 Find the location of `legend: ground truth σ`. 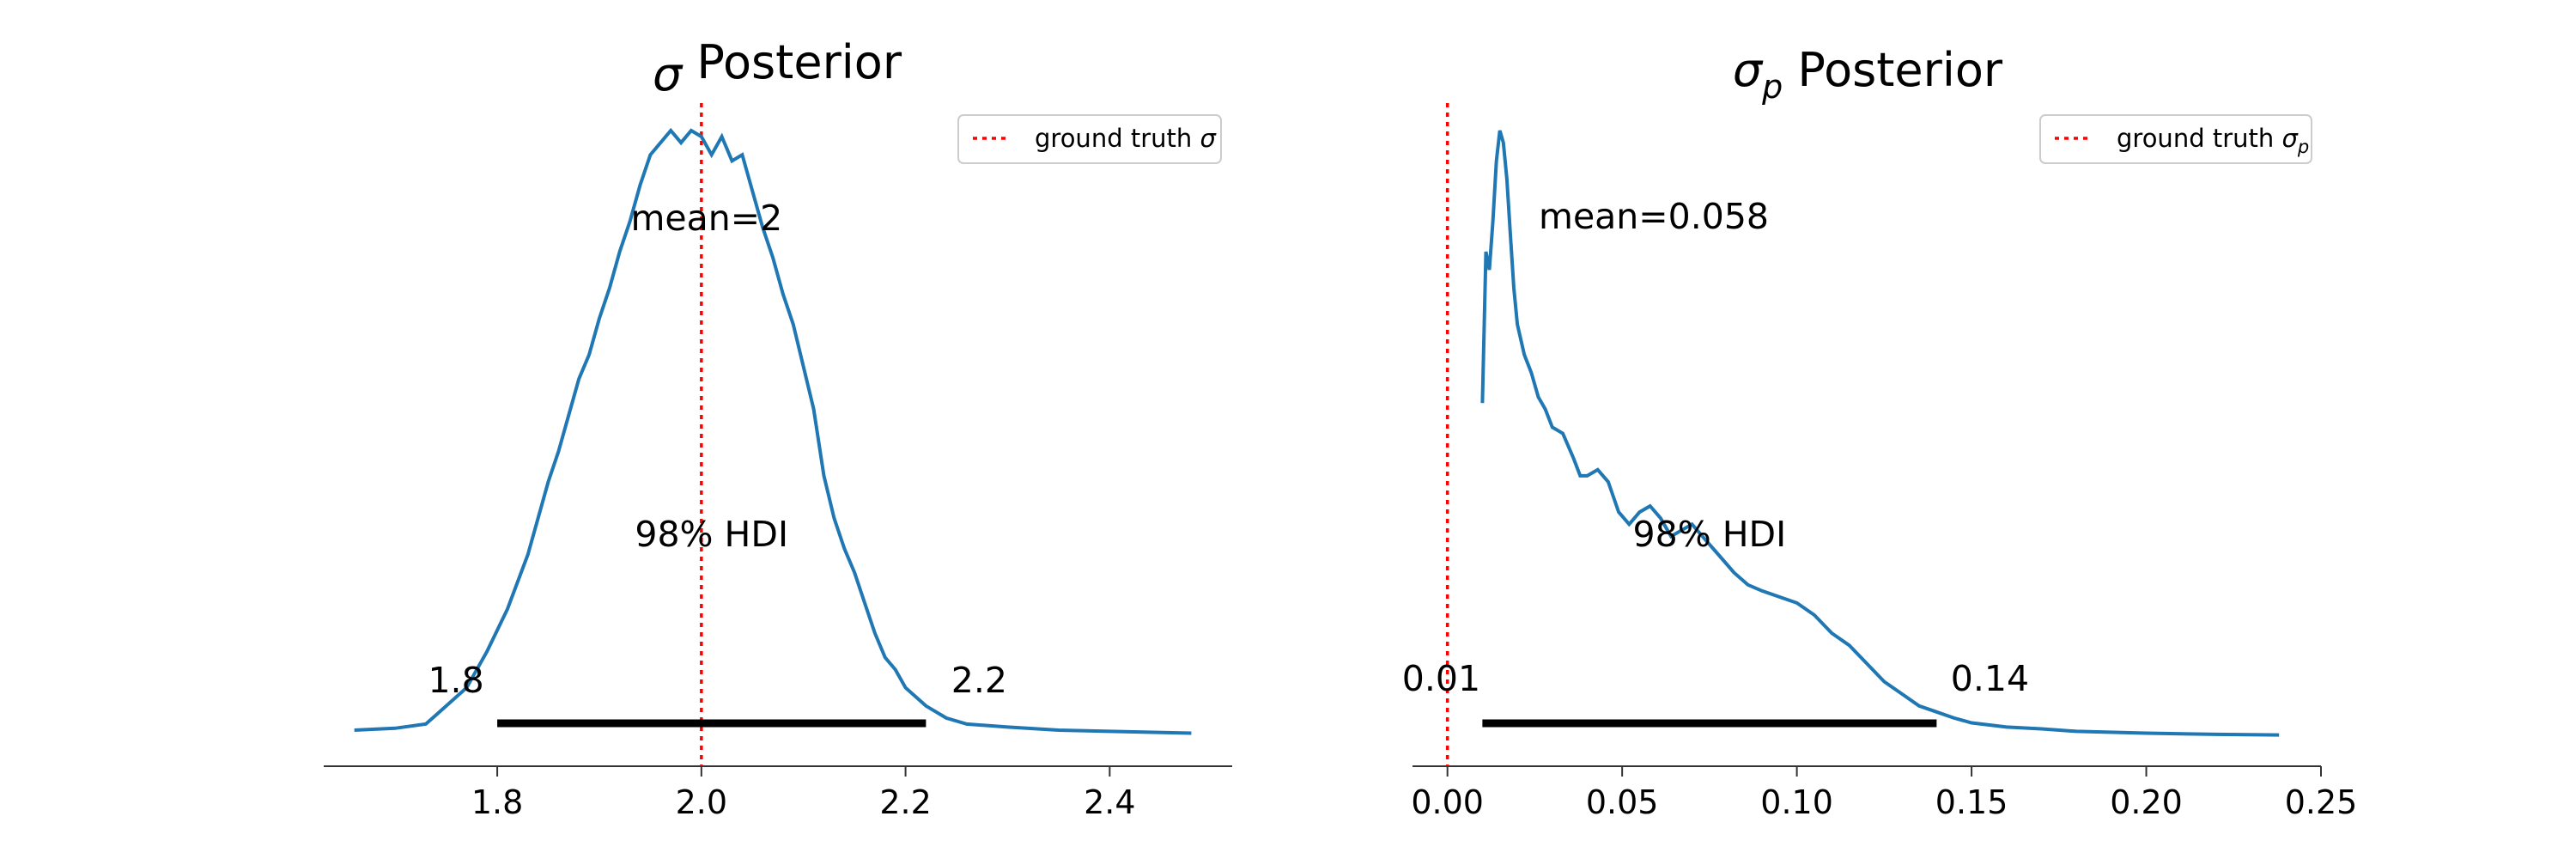

legend: ground truth σ is located at coordinates (1089, 139).